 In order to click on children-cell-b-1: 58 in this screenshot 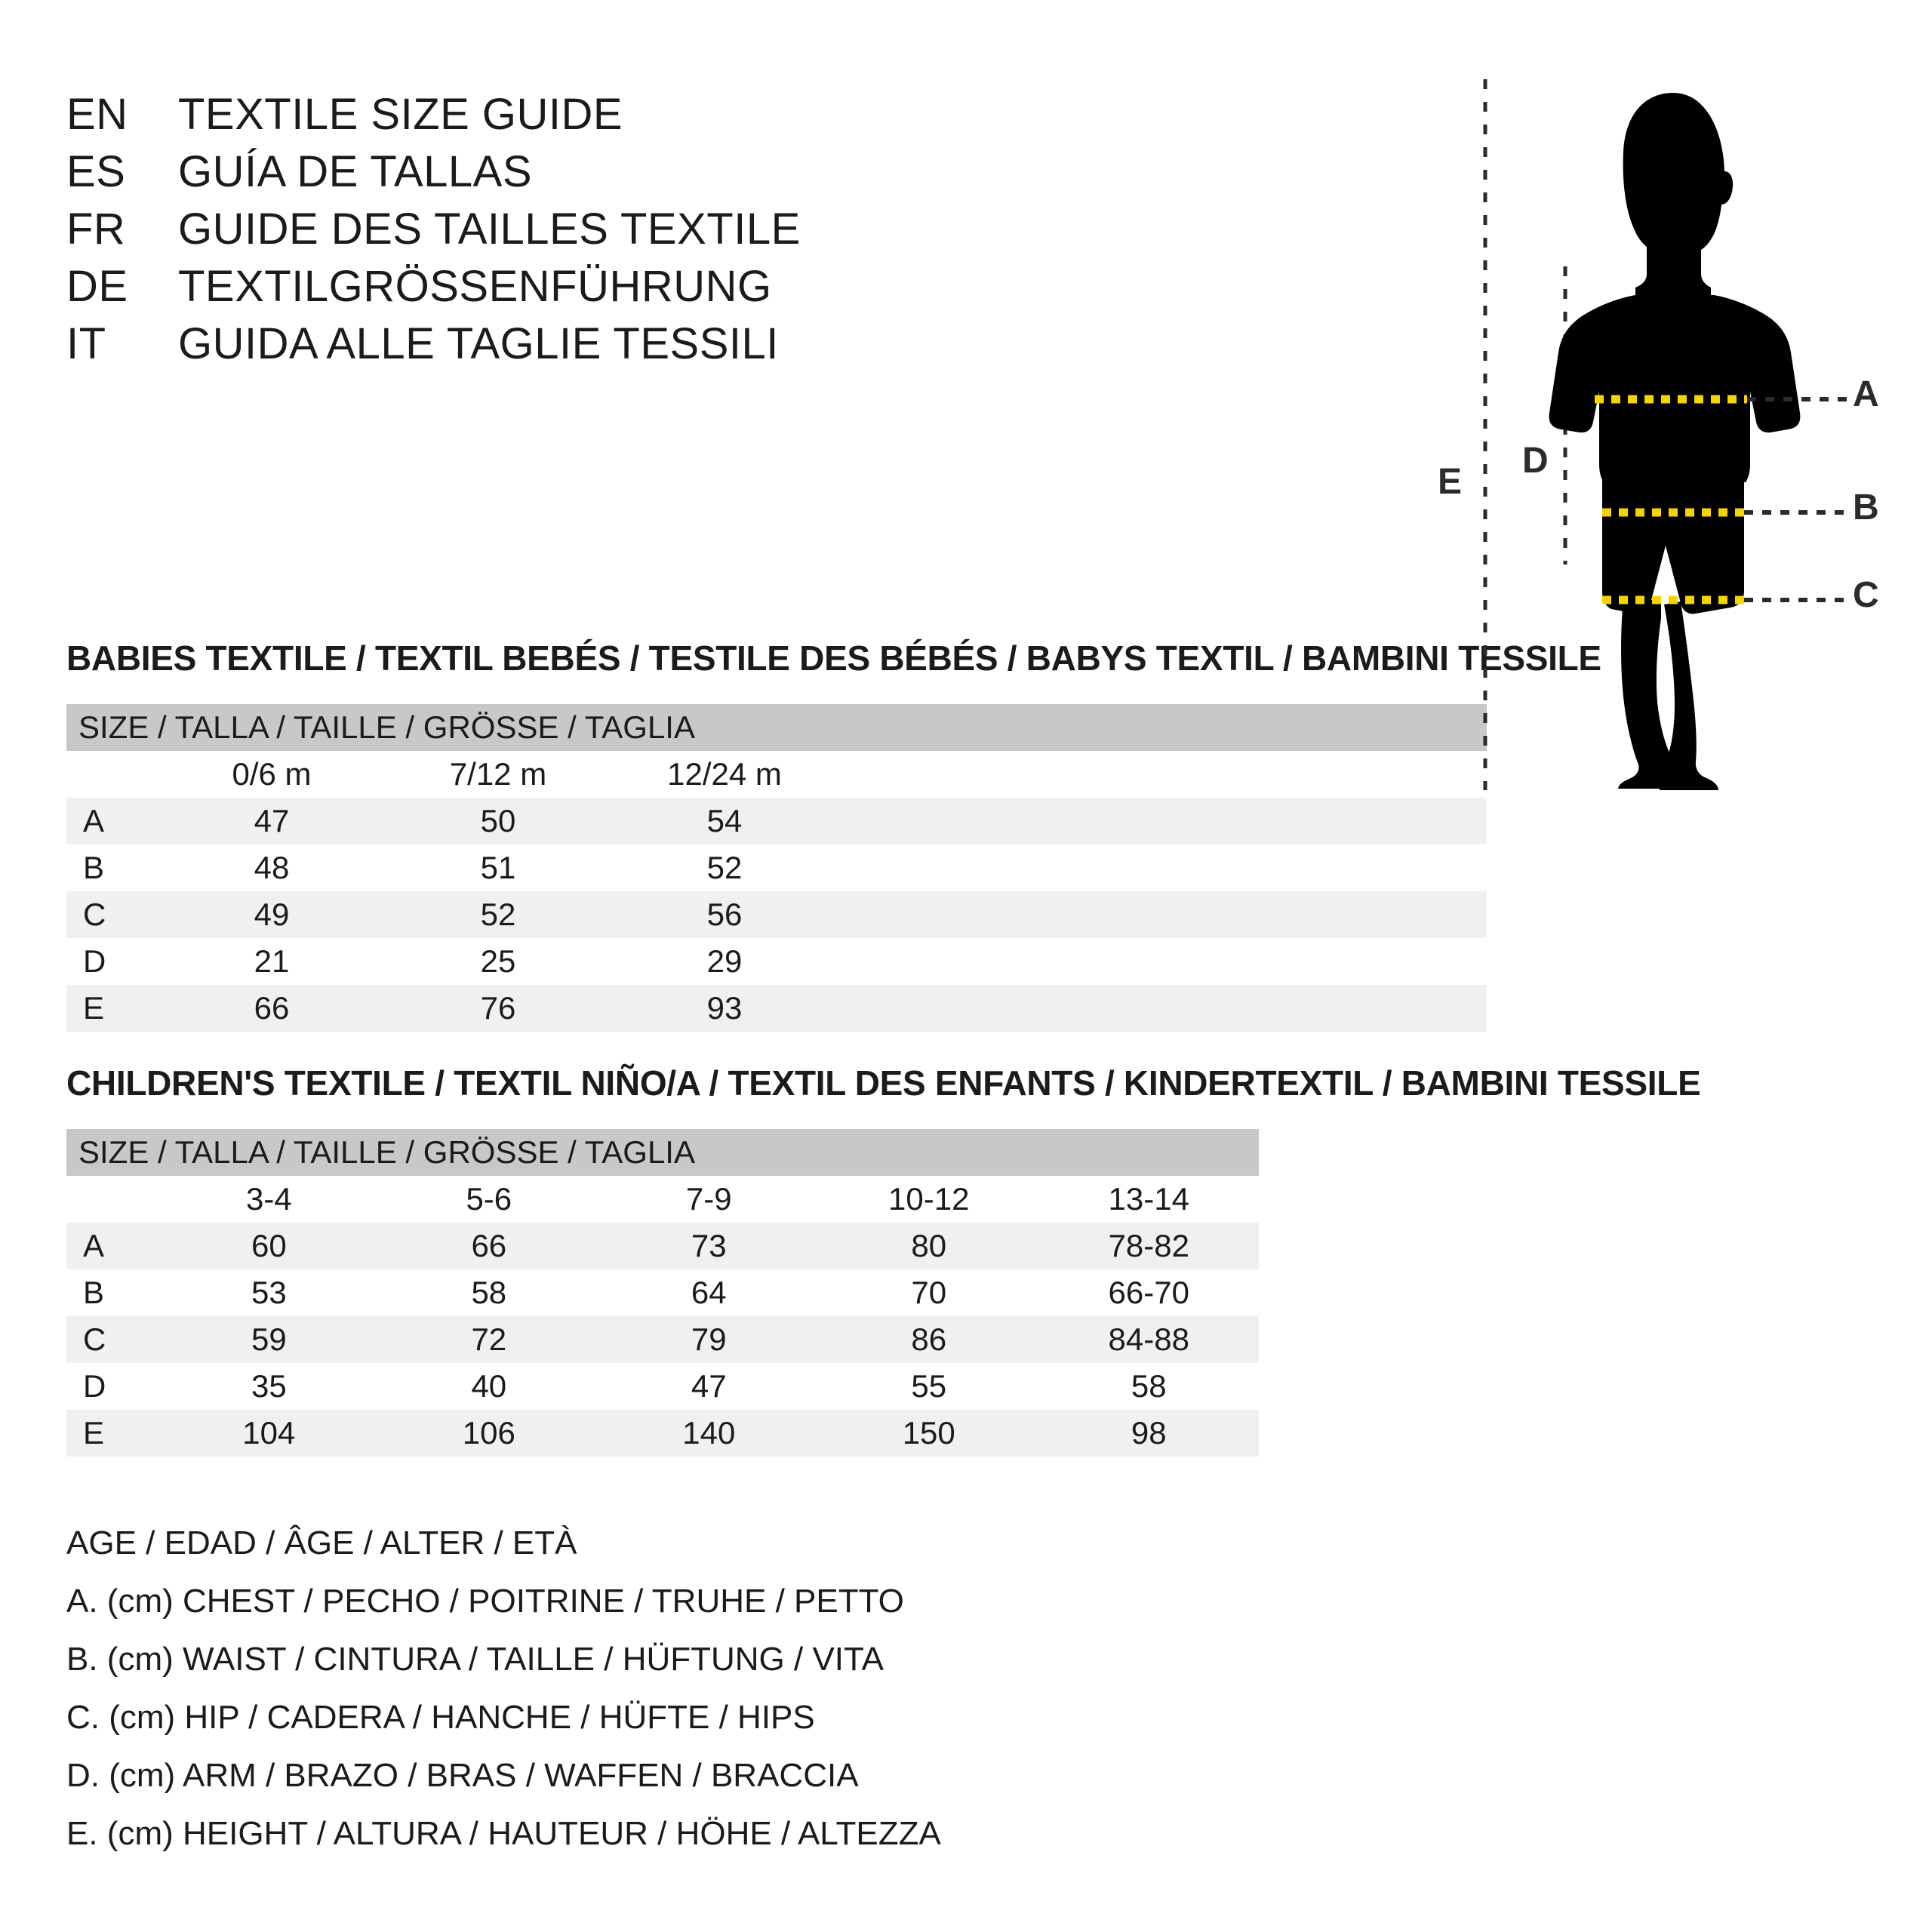, I will do `click(489, 1292)`.